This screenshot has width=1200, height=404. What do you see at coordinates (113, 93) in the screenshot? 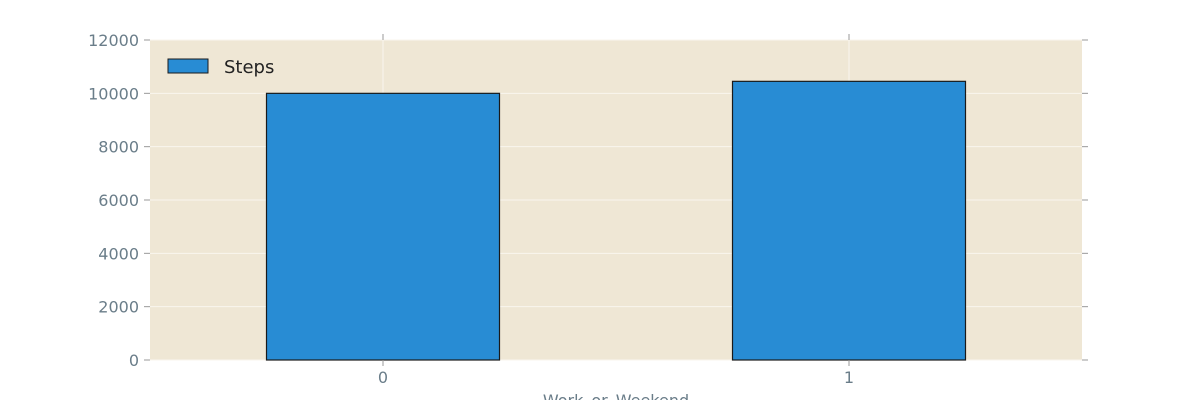
I see `y-tick-label: 10000` at bounding box center [113, 93].